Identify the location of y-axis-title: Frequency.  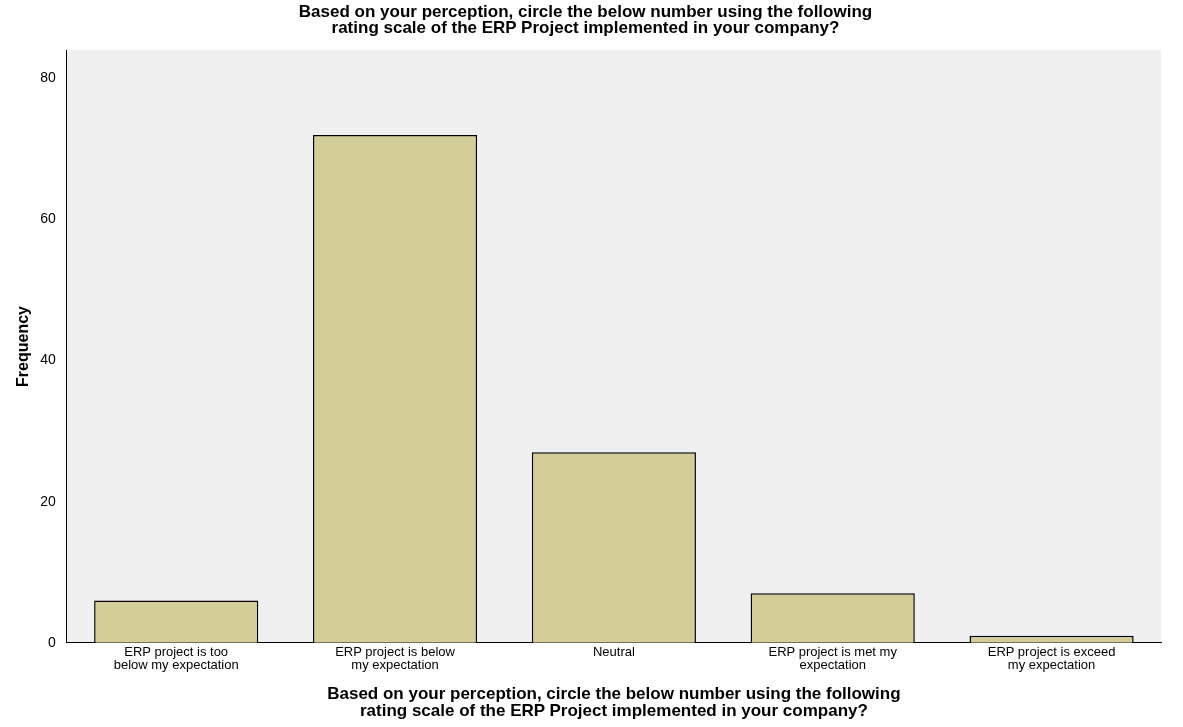
(23, 346).